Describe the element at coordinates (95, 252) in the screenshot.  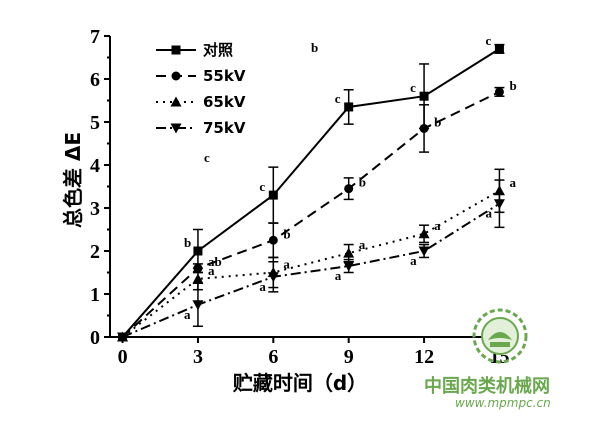
I see `y-tick-label: 2` at that location.